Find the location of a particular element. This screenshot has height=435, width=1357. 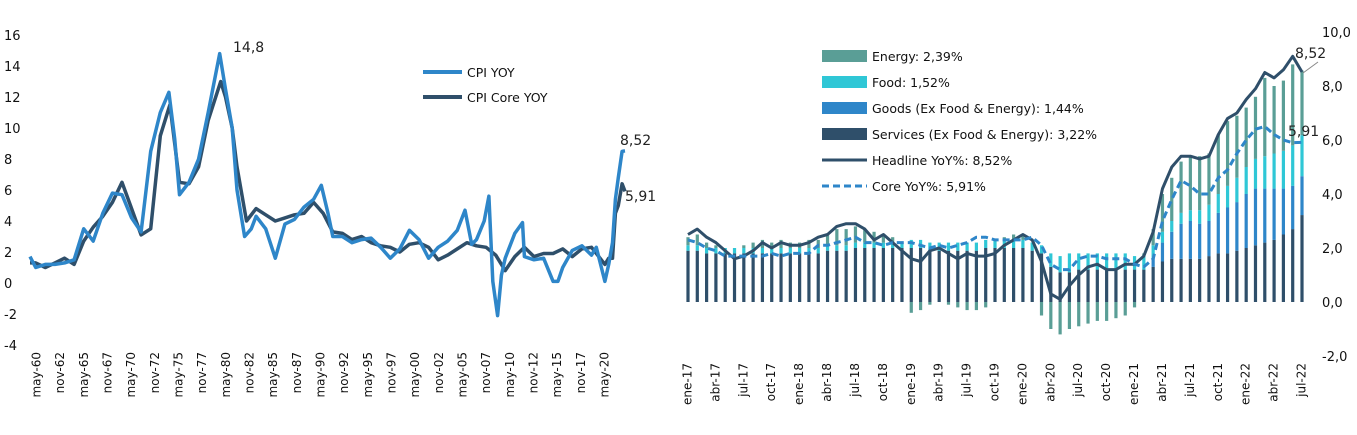

right-x-tick-label: ene-22 is located at coordinates (1246, 384).